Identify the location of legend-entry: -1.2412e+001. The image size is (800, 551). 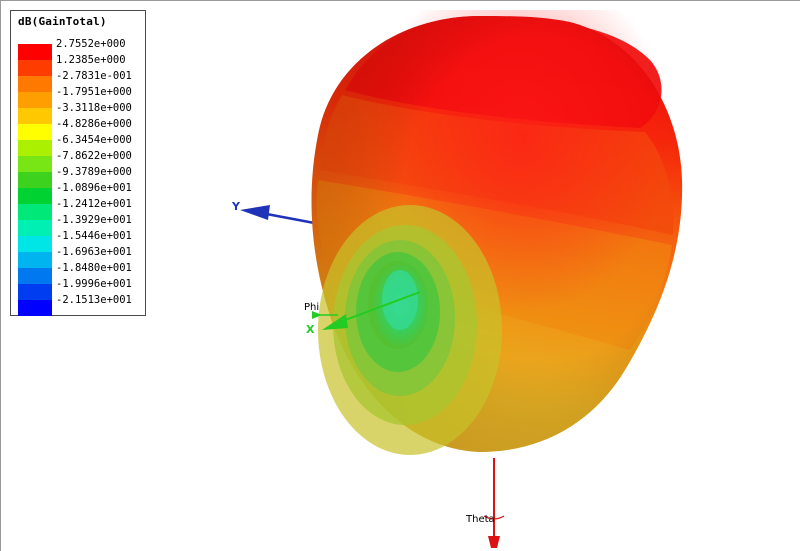
(82, 209).